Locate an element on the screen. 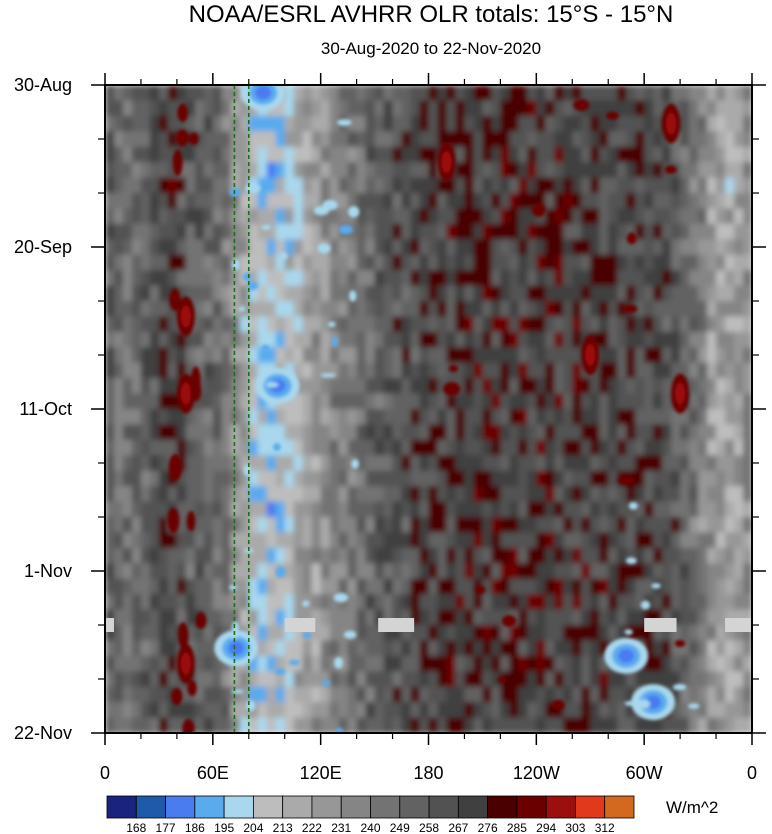 This screenshot has height=834, width=772. high-olr-speck is located at coordinates (177, 163).